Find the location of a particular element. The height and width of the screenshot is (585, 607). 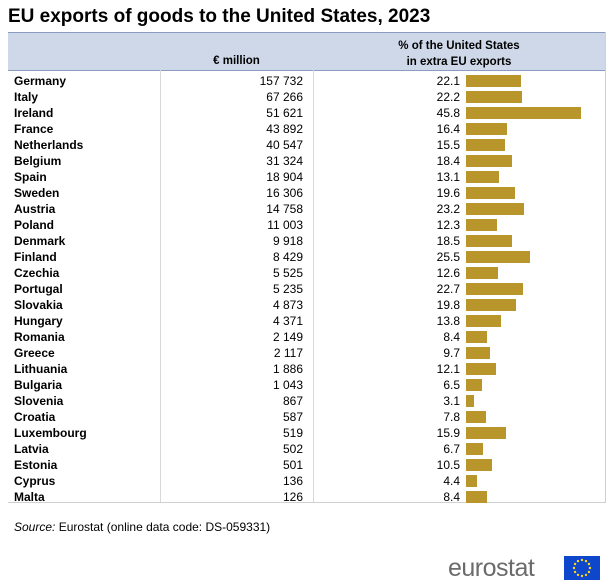

eur-value: 67 266 is located at coordinates (284, 97).